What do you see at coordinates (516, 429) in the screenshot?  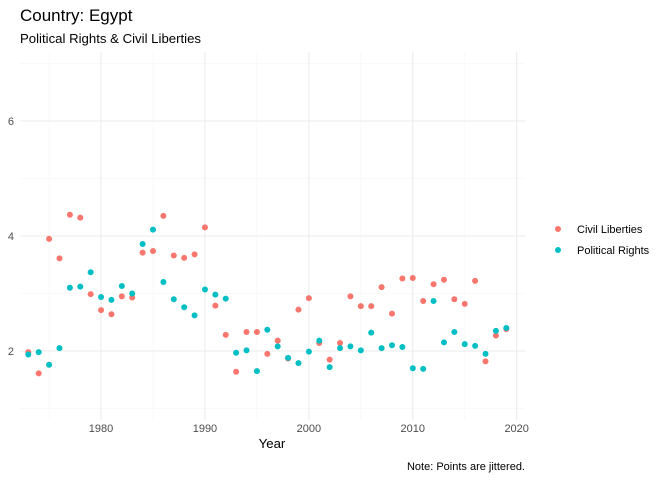 I see `x-tick-label: 2020` at bounding box center [516, 429].